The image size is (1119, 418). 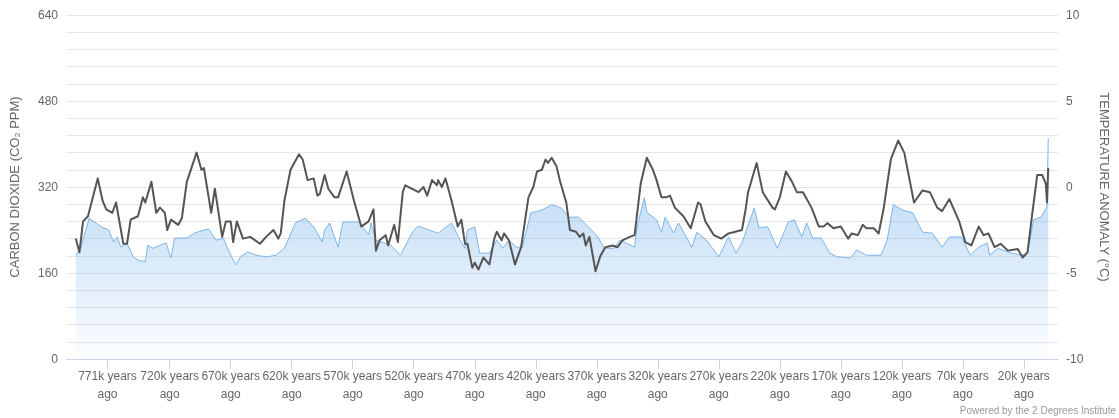 What do you see at coordinates (231, 385) in the screenshot?
I see `x-tick-label: 670k years ago` at bounding box center [231, 385].